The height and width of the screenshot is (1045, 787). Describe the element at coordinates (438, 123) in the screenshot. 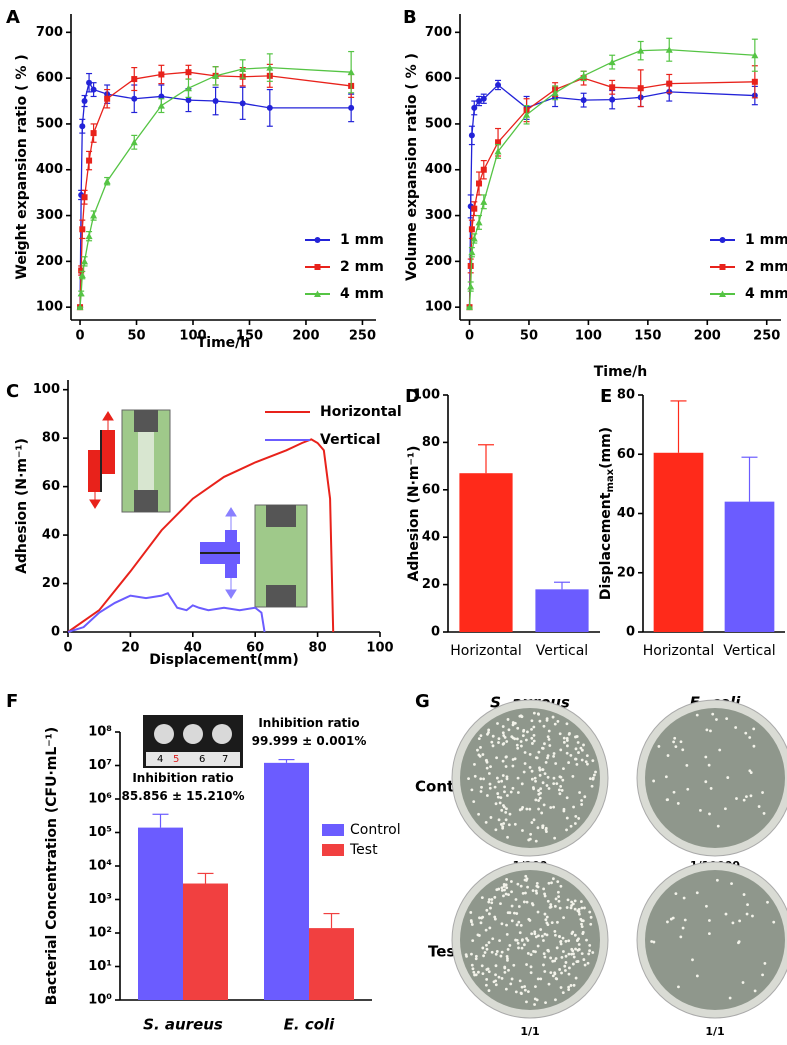

I see `y-tick-label: 500` at that location.